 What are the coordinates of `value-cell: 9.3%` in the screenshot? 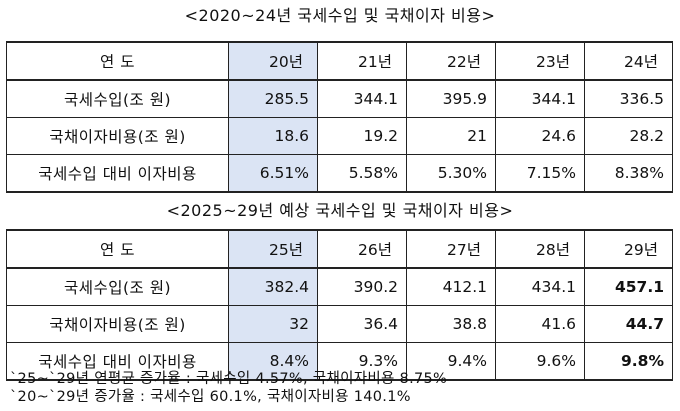 It's located at (362, 361).